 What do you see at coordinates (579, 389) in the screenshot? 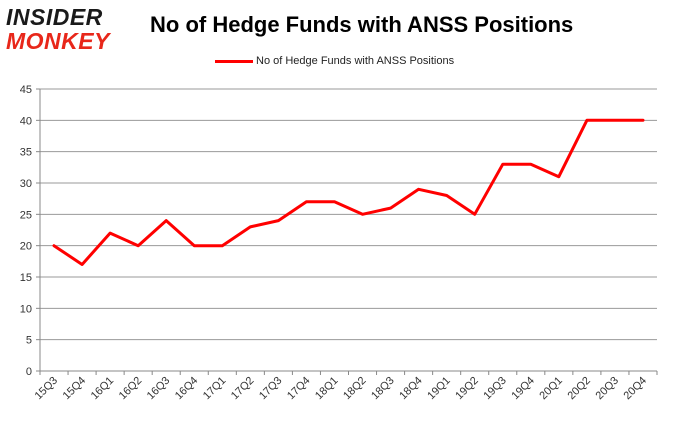
I see `x-tick-label: 20Q2` at bounding box center [579, 389].